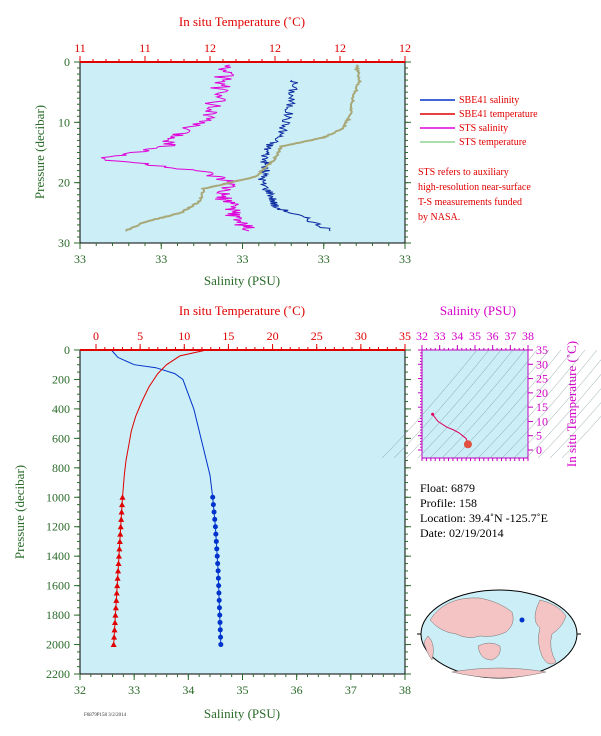  What do you see at coordinates (67, 62) in the screenshot?
I see `top-pressure-tick-label: 0` at bounding box center [67, 62].